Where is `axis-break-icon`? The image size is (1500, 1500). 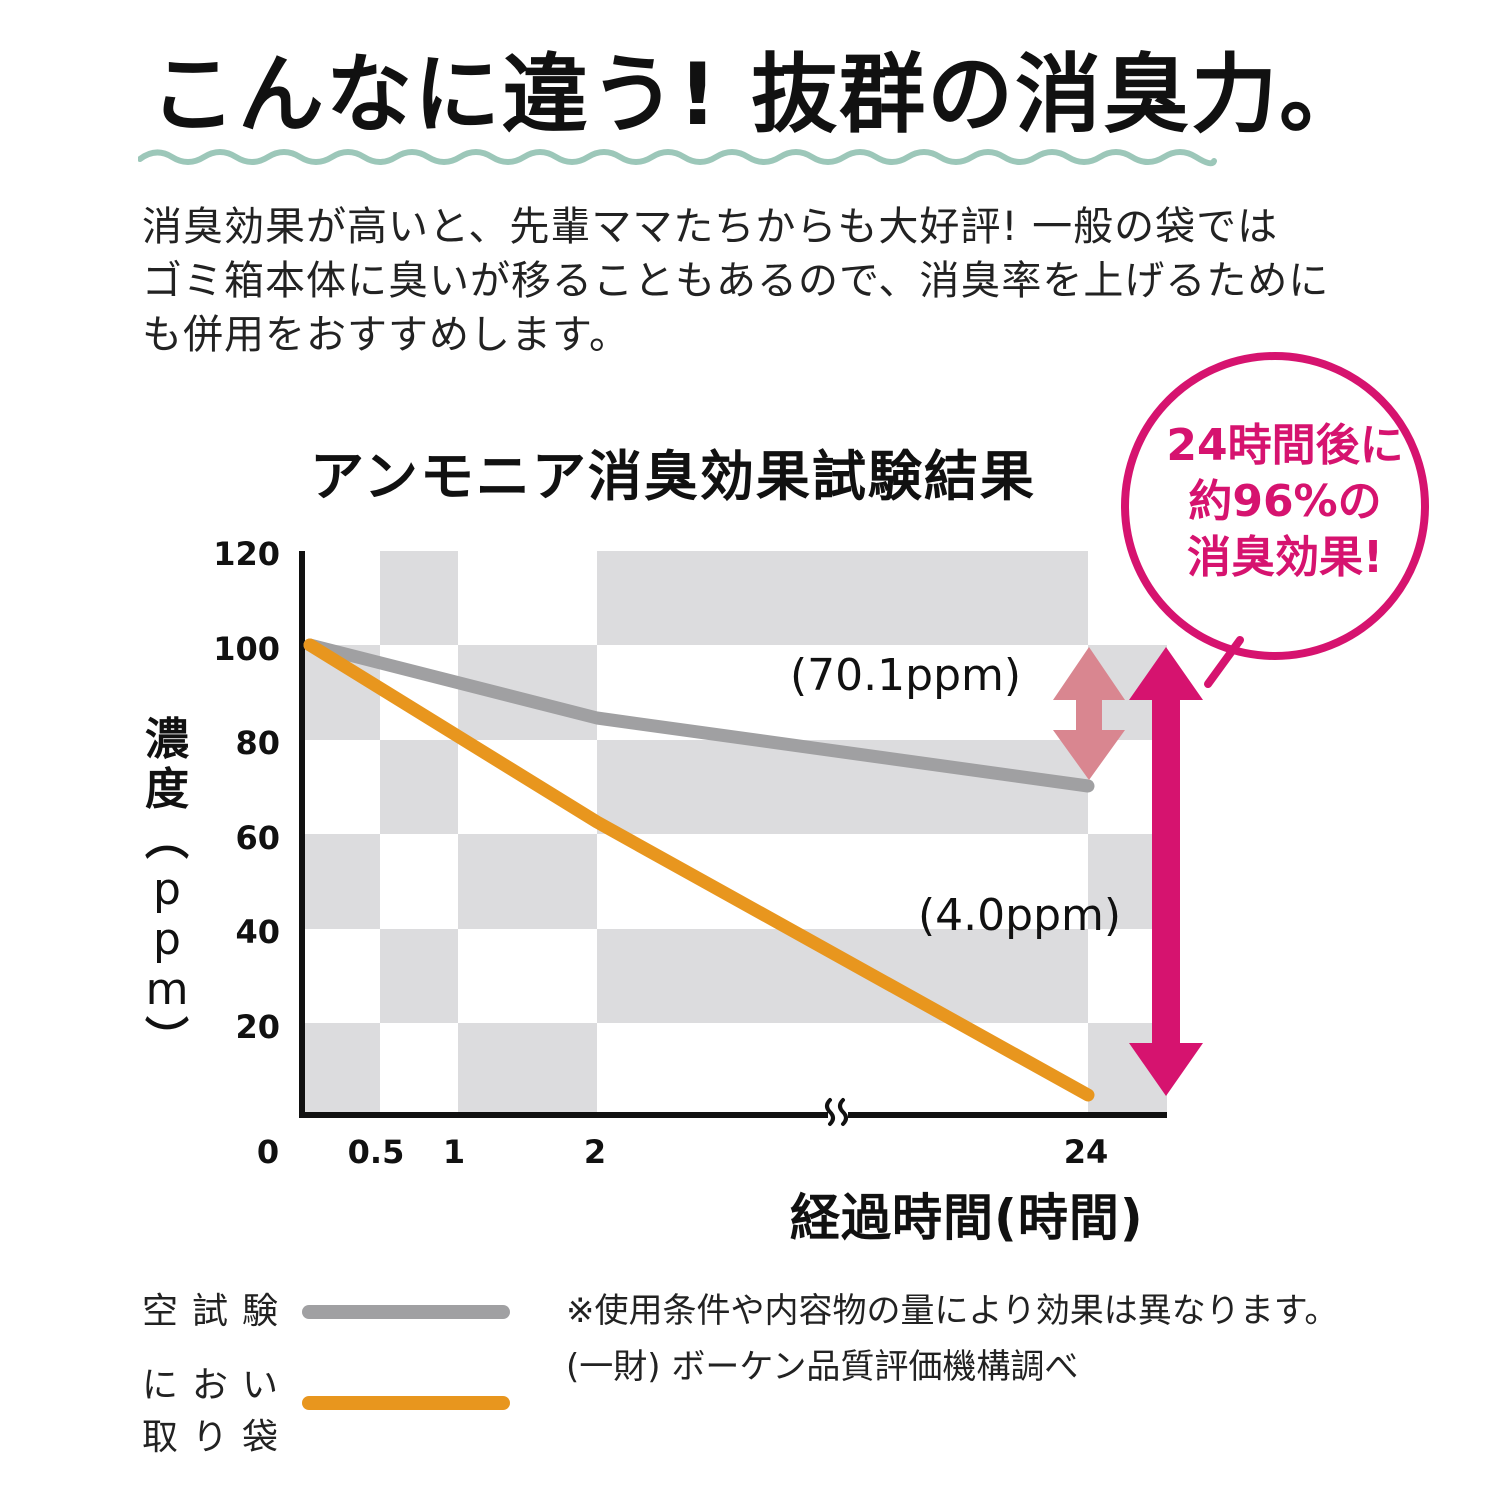 axis-break-icon is located at coordinates (836, 1112).